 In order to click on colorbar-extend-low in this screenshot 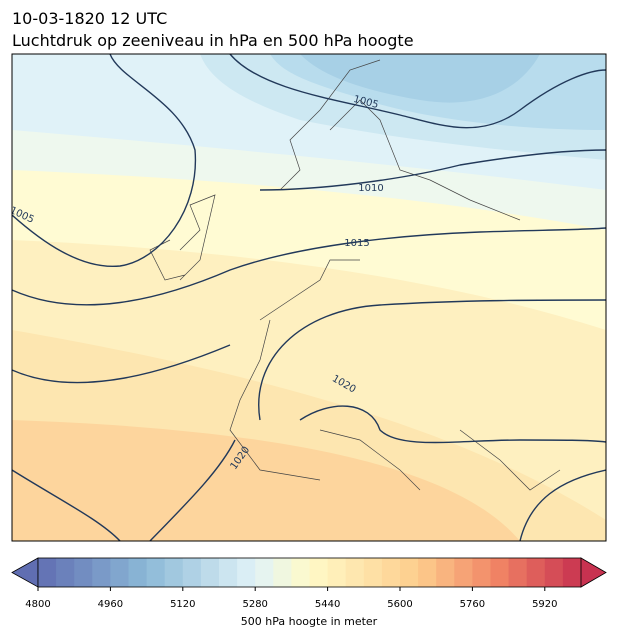, I will do `click(25, 572)`.